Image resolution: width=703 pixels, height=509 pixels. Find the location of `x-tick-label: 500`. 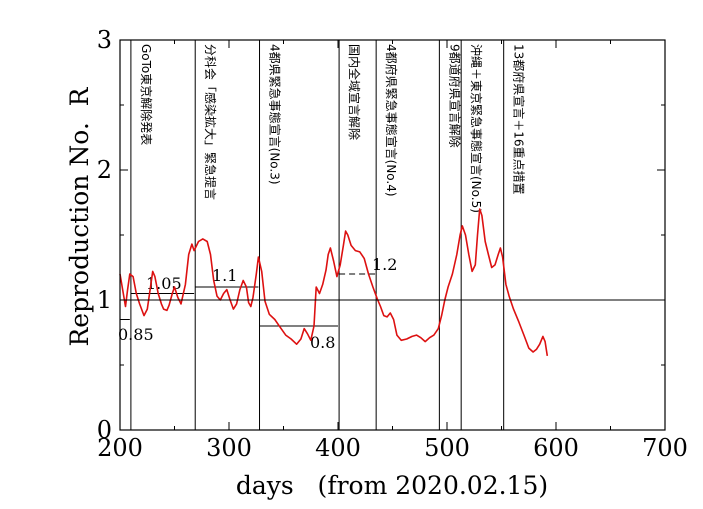

x-tick-label: 500 is located at coordinates (447, 448).